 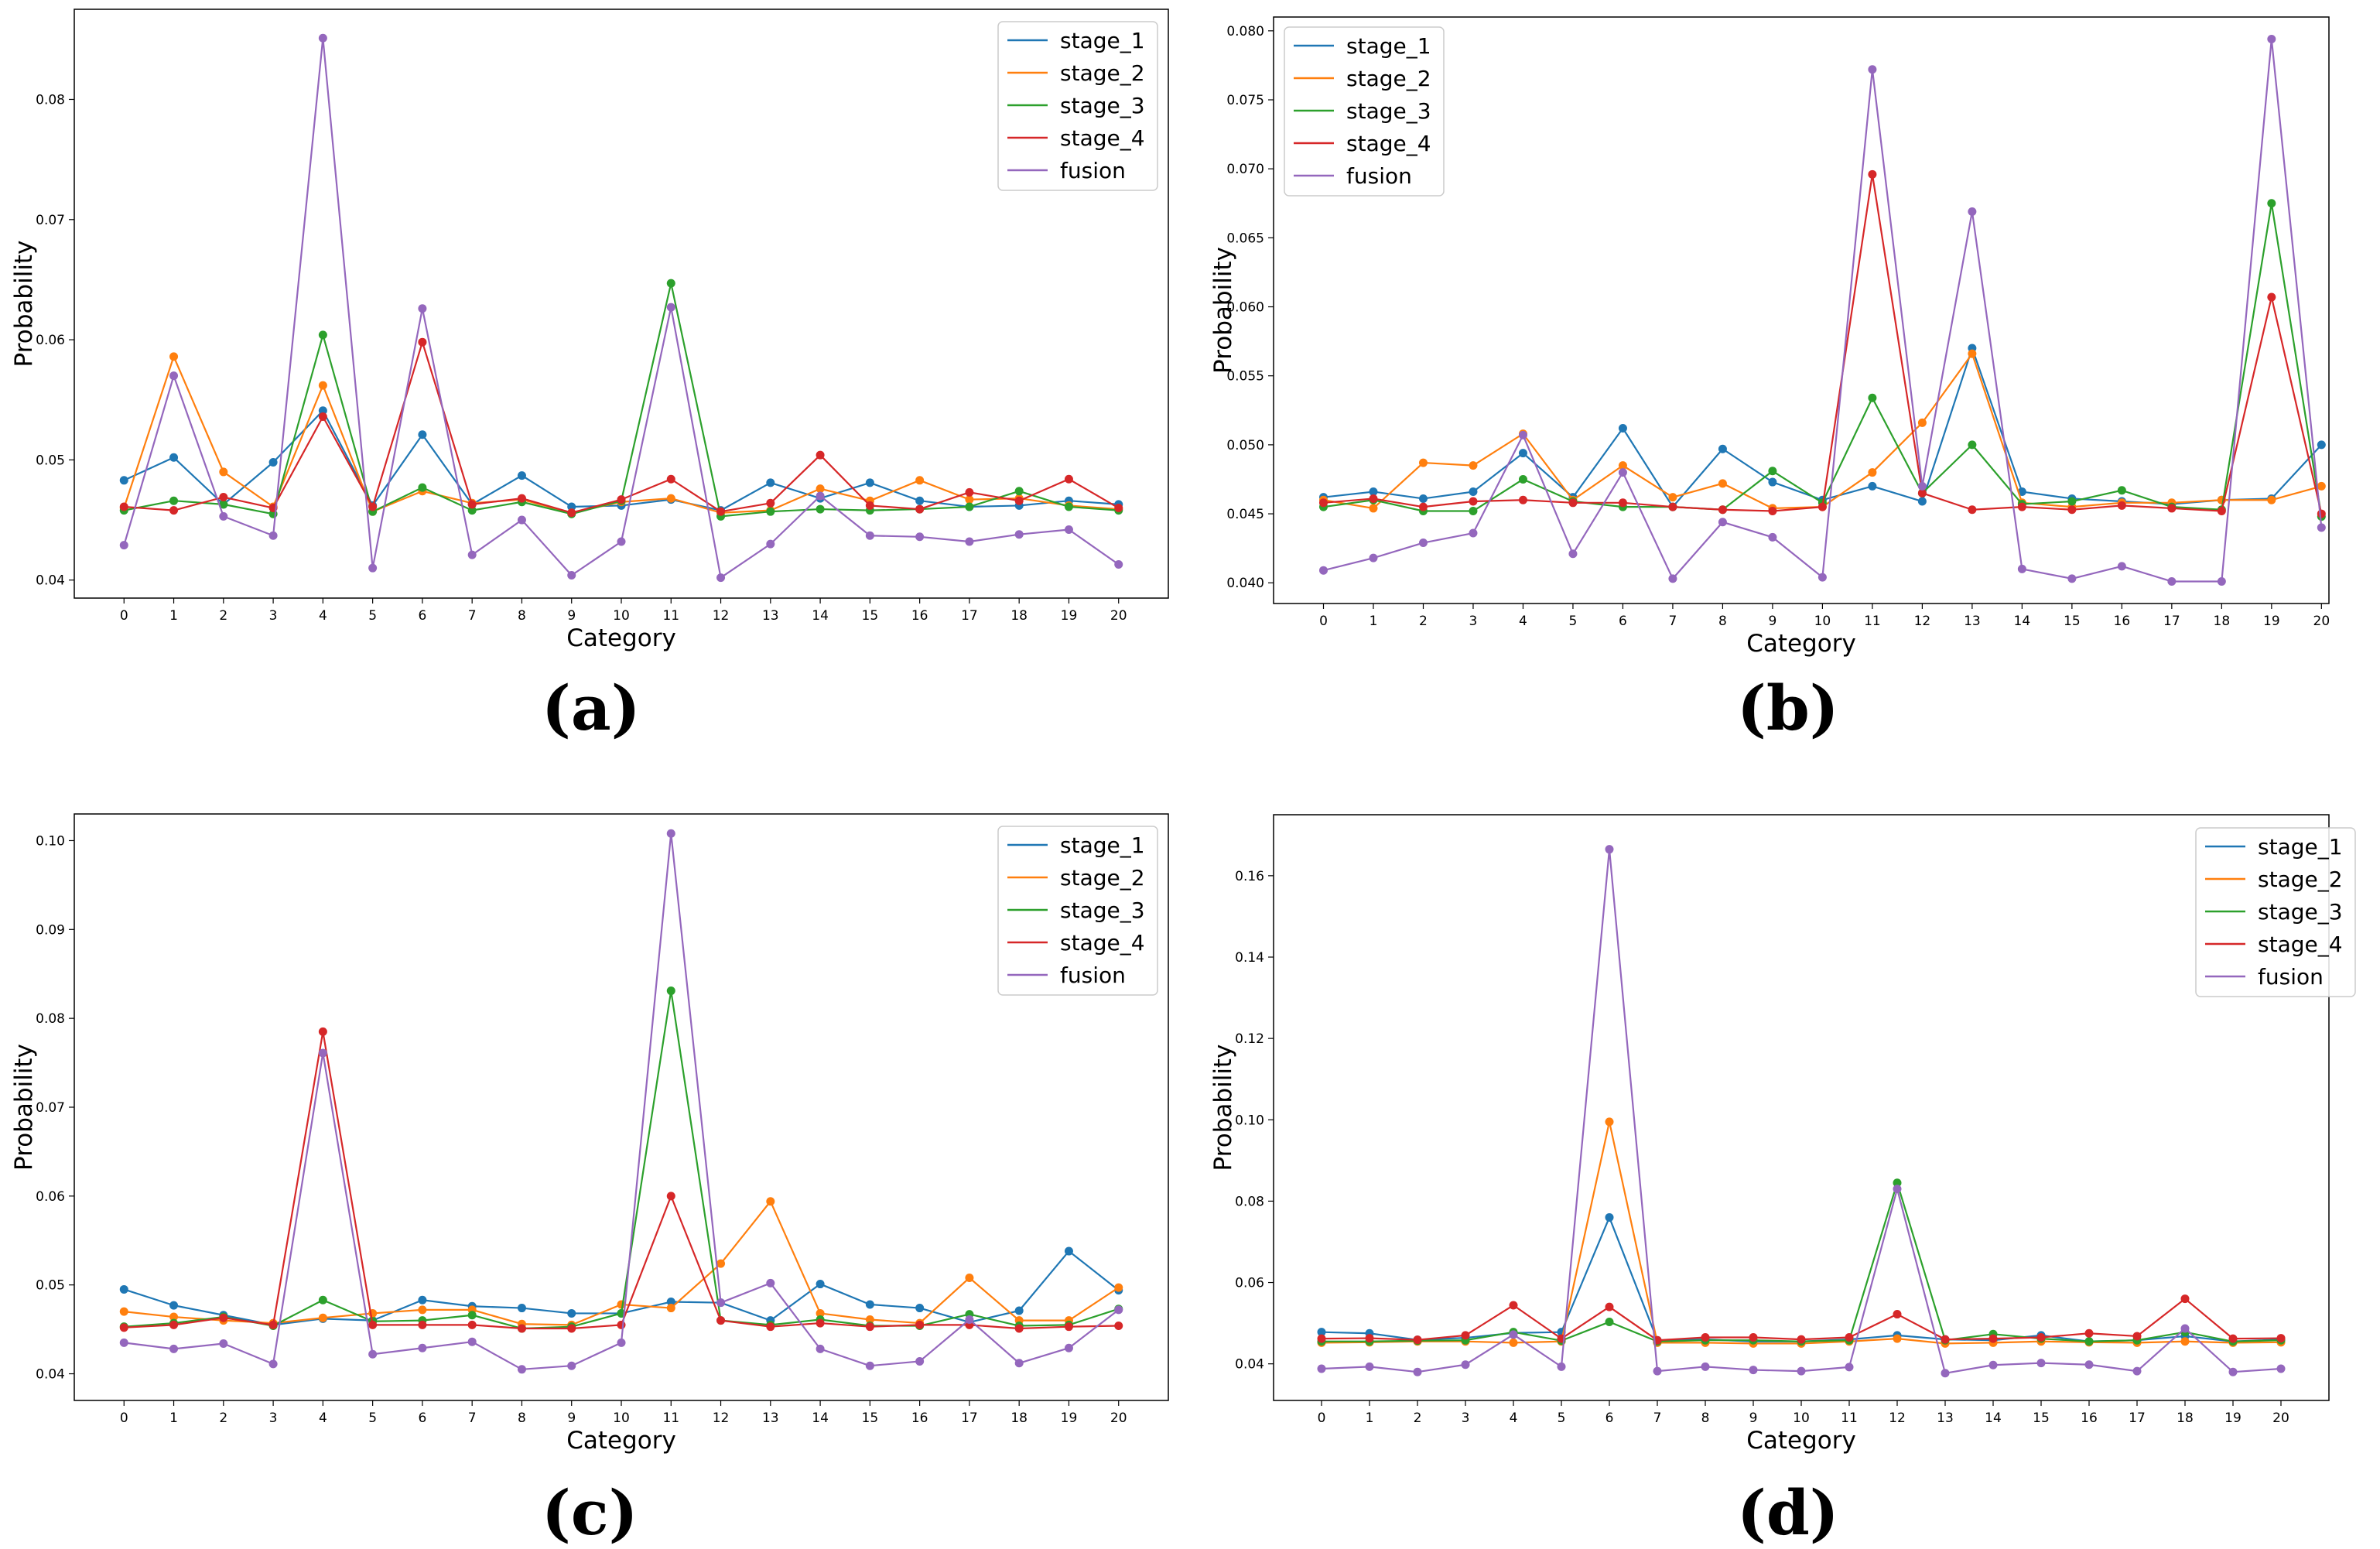 What do you see at coordinates (1801, 1111) in the screenshot?
I see `series-line-fusion` at bounding box center [1801, 1111].